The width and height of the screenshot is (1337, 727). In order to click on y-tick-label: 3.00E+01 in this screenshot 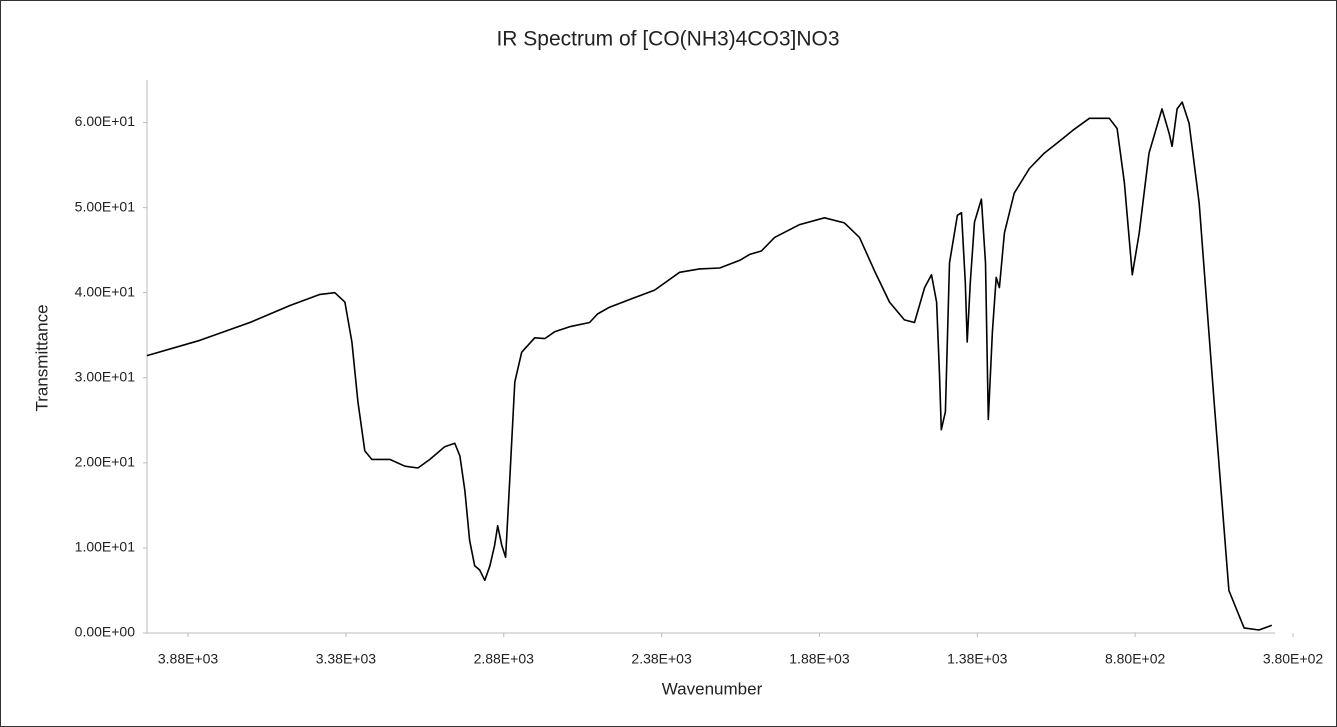, I will do `click(105, 376)`.